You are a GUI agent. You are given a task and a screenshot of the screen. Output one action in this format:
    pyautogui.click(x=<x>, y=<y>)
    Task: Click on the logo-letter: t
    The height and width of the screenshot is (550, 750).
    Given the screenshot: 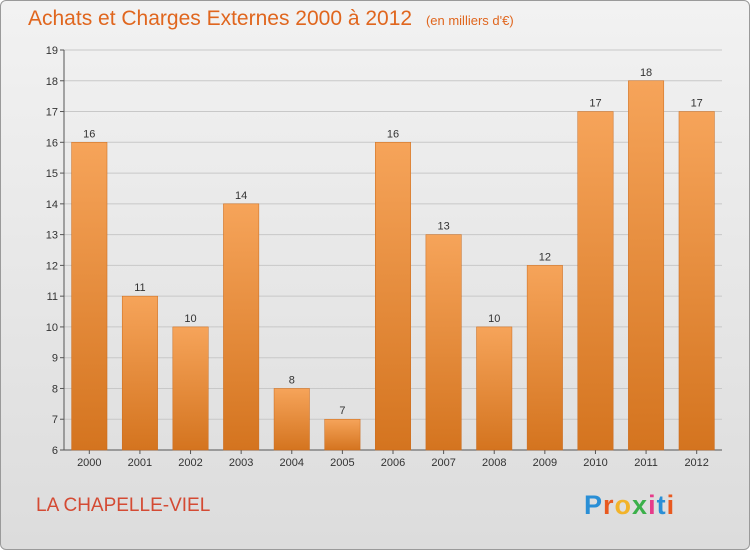 What is the action you would take?
    pyautogui.click(x=661, y=505)
    